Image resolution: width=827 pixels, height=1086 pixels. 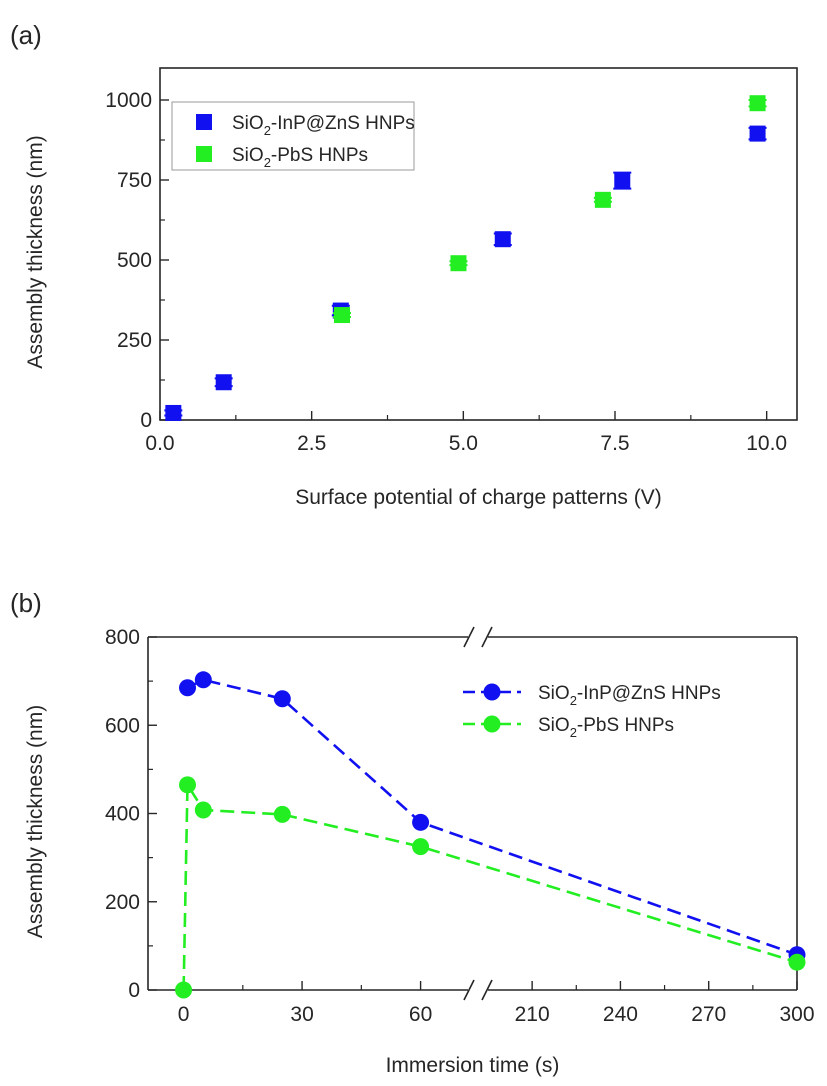 What do you see at coordinates (184, 1014) in the screenshot?
I see `x-tick-label-b: 0` at bounding box center [184, 1014].